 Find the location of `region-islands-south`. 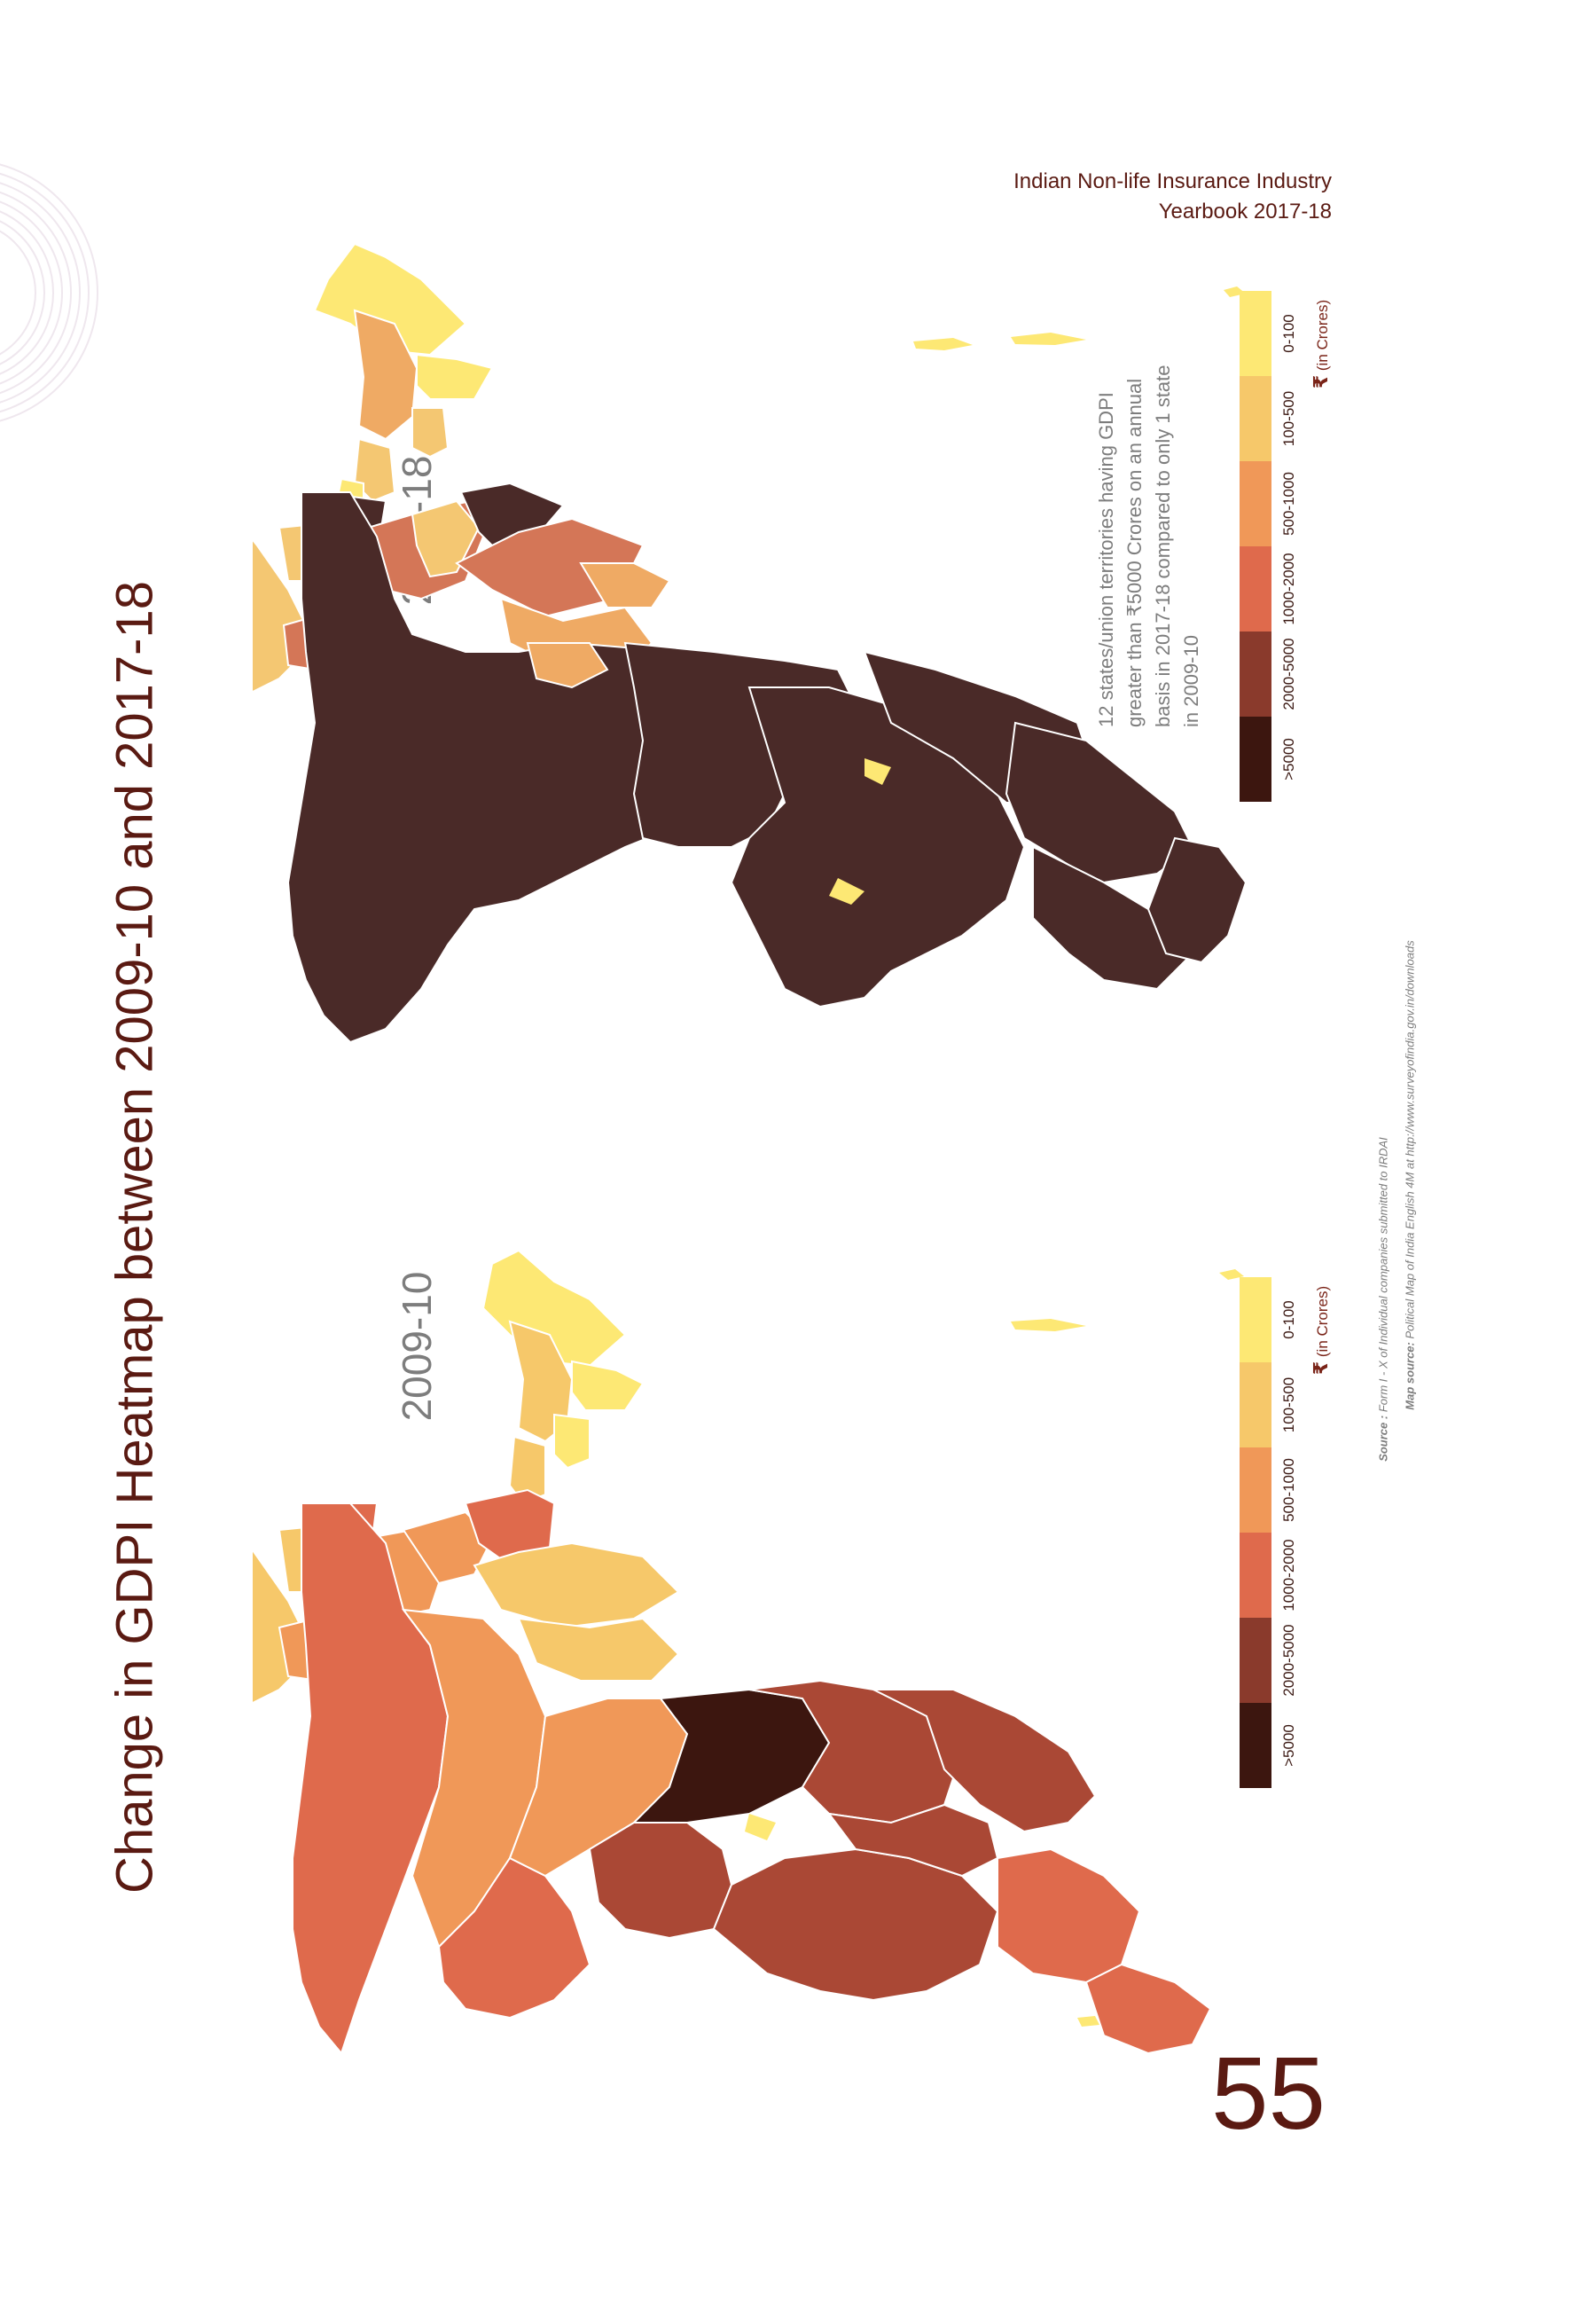

region-islands-south is located at coordinates (1088, 2022).